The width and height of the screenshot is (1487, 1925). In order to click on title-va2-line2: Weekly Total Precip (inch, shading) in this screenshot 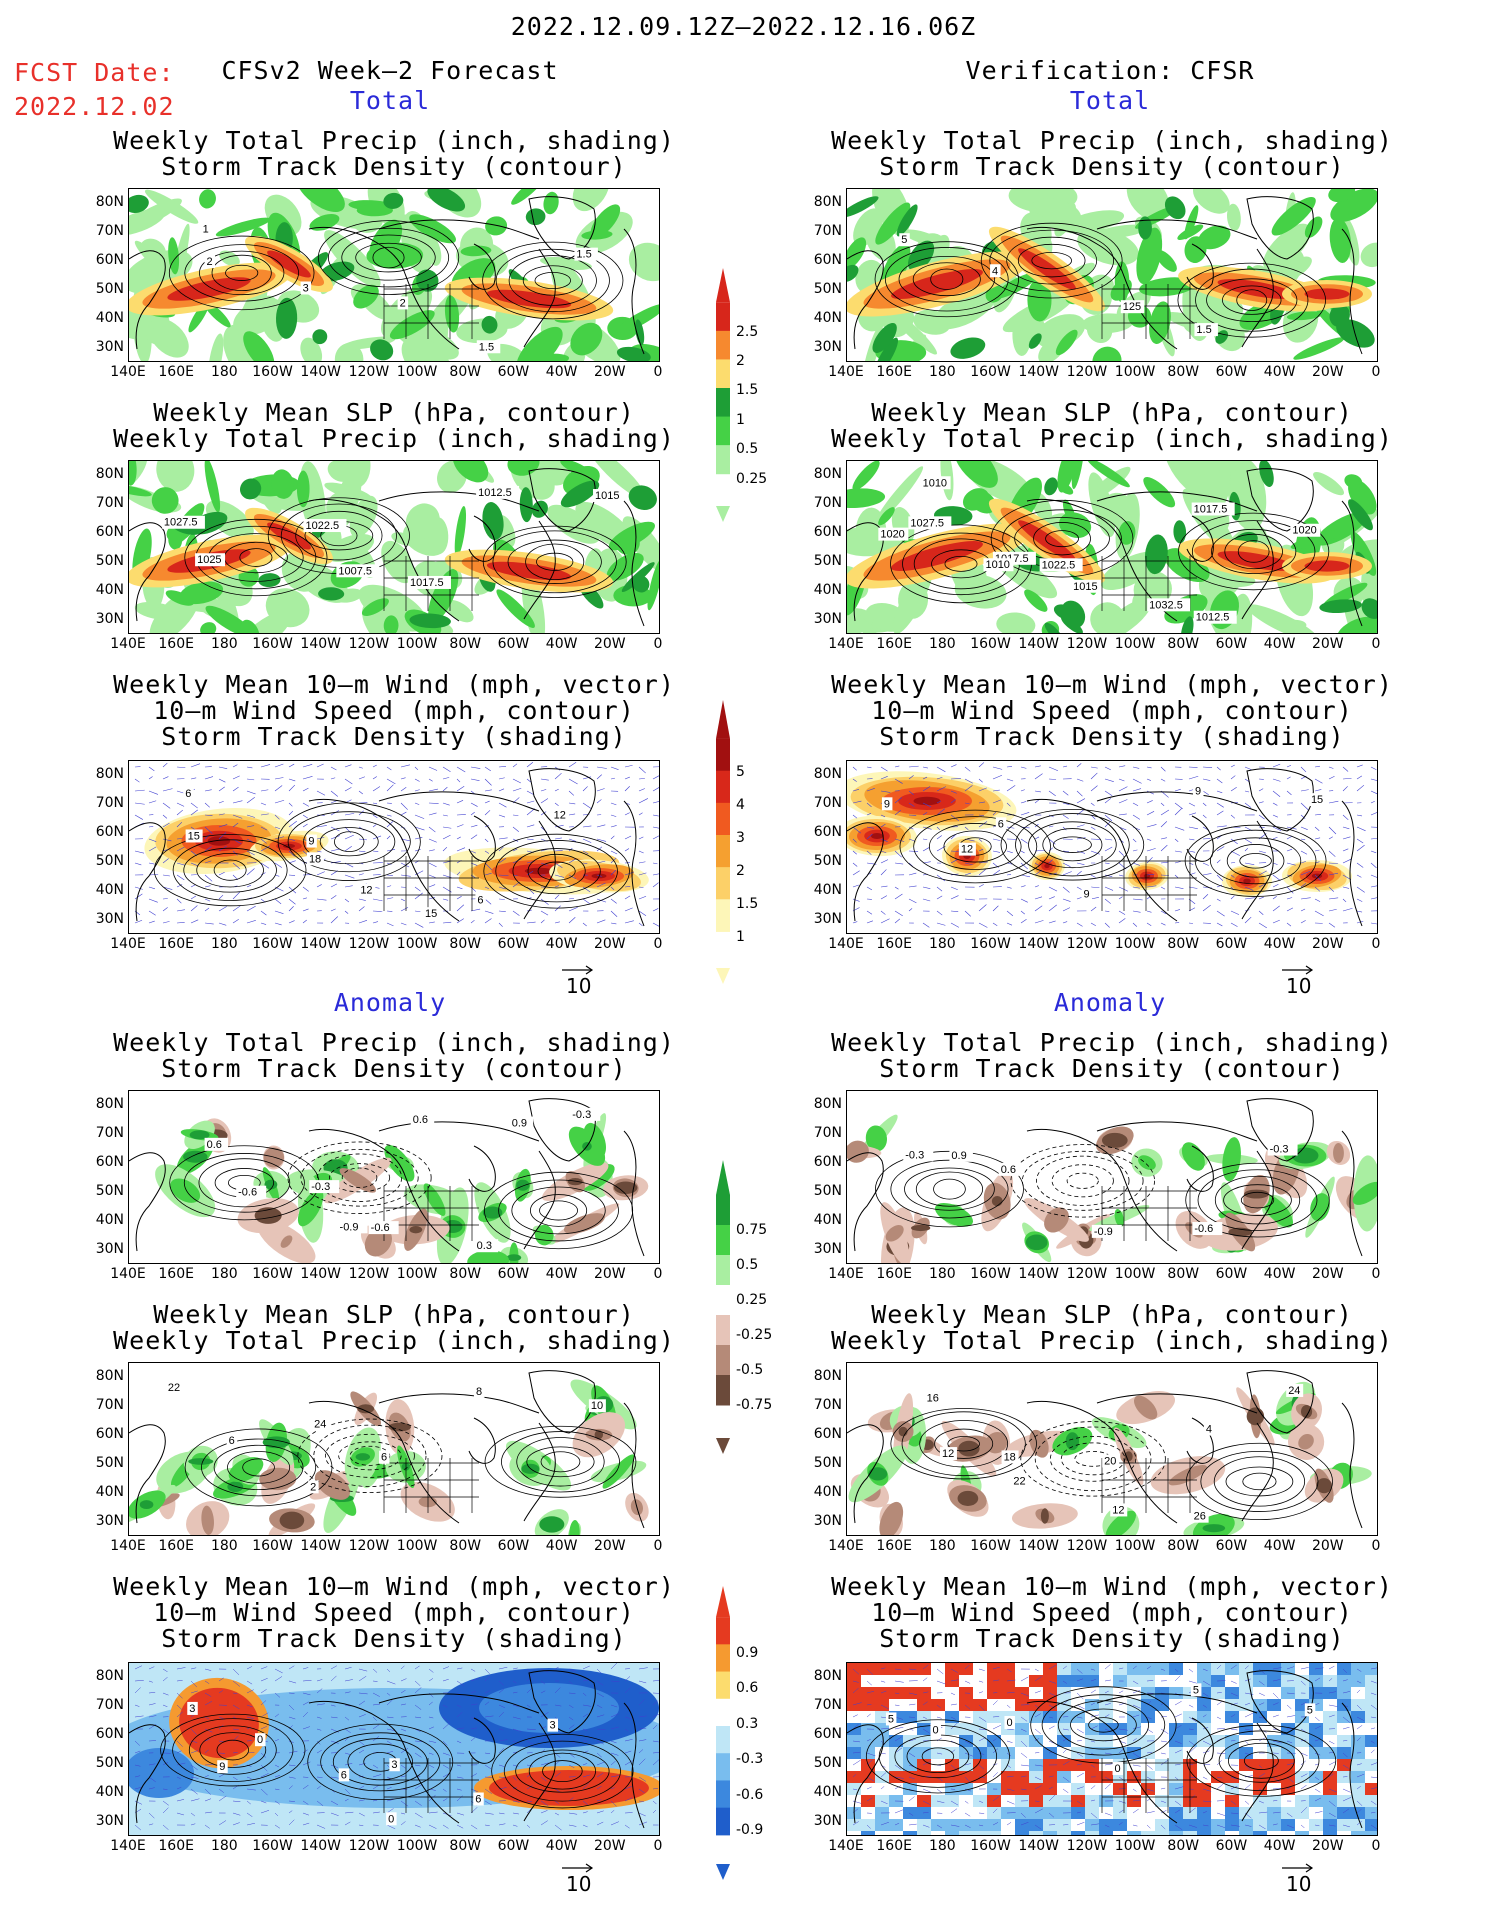, I will do `click(1112, 1340)`.